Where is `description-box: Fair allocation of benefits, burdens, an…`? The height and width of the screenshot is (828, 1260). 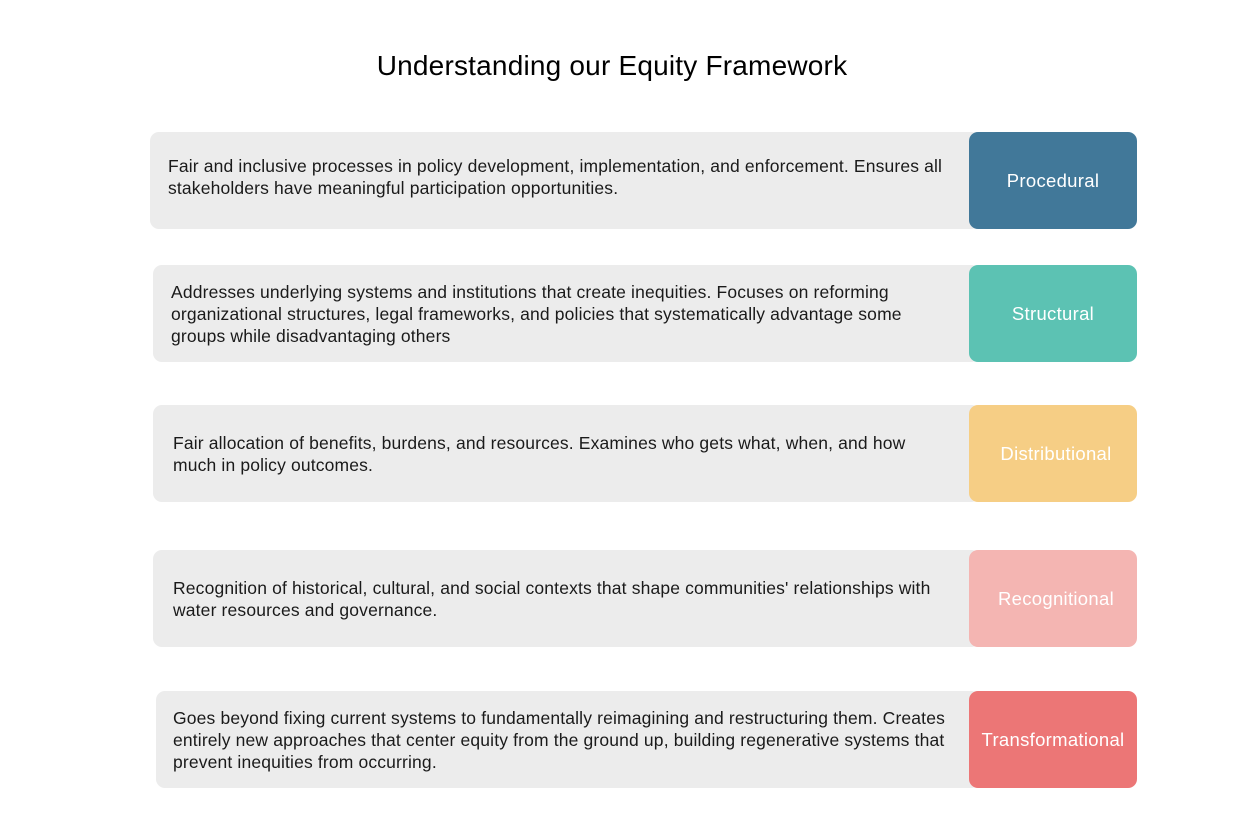
description-box: Fair allocation of benefits, burdens, an… is located at coordinates (566, 453).